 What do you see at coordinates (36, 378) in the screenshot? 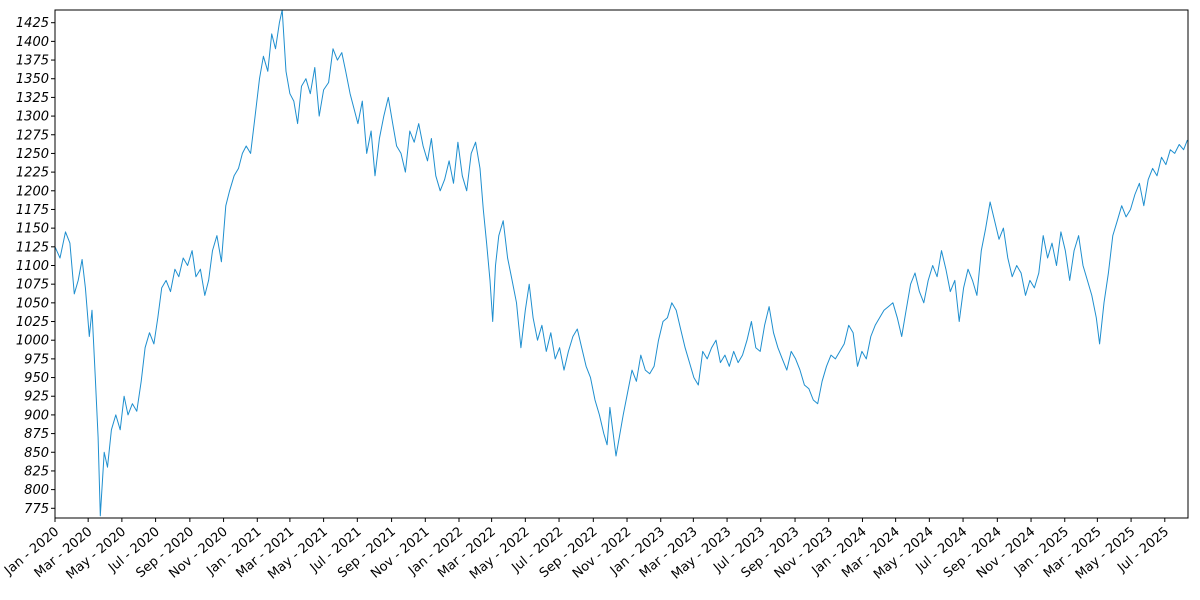
I see `y-tick-label: 950` at bounding box center [36, 378].